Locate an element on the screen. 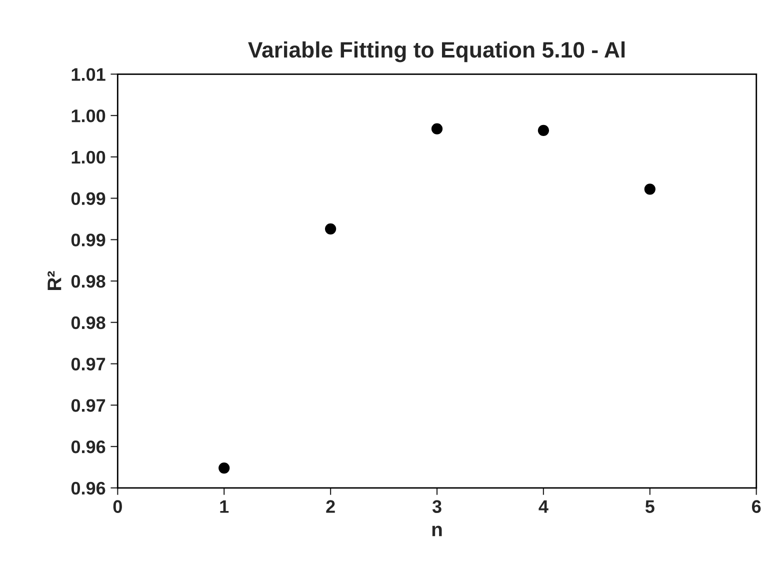 This screenshot has width=764, height=566. x-axis-title: n is located at coordinates (437, 531).